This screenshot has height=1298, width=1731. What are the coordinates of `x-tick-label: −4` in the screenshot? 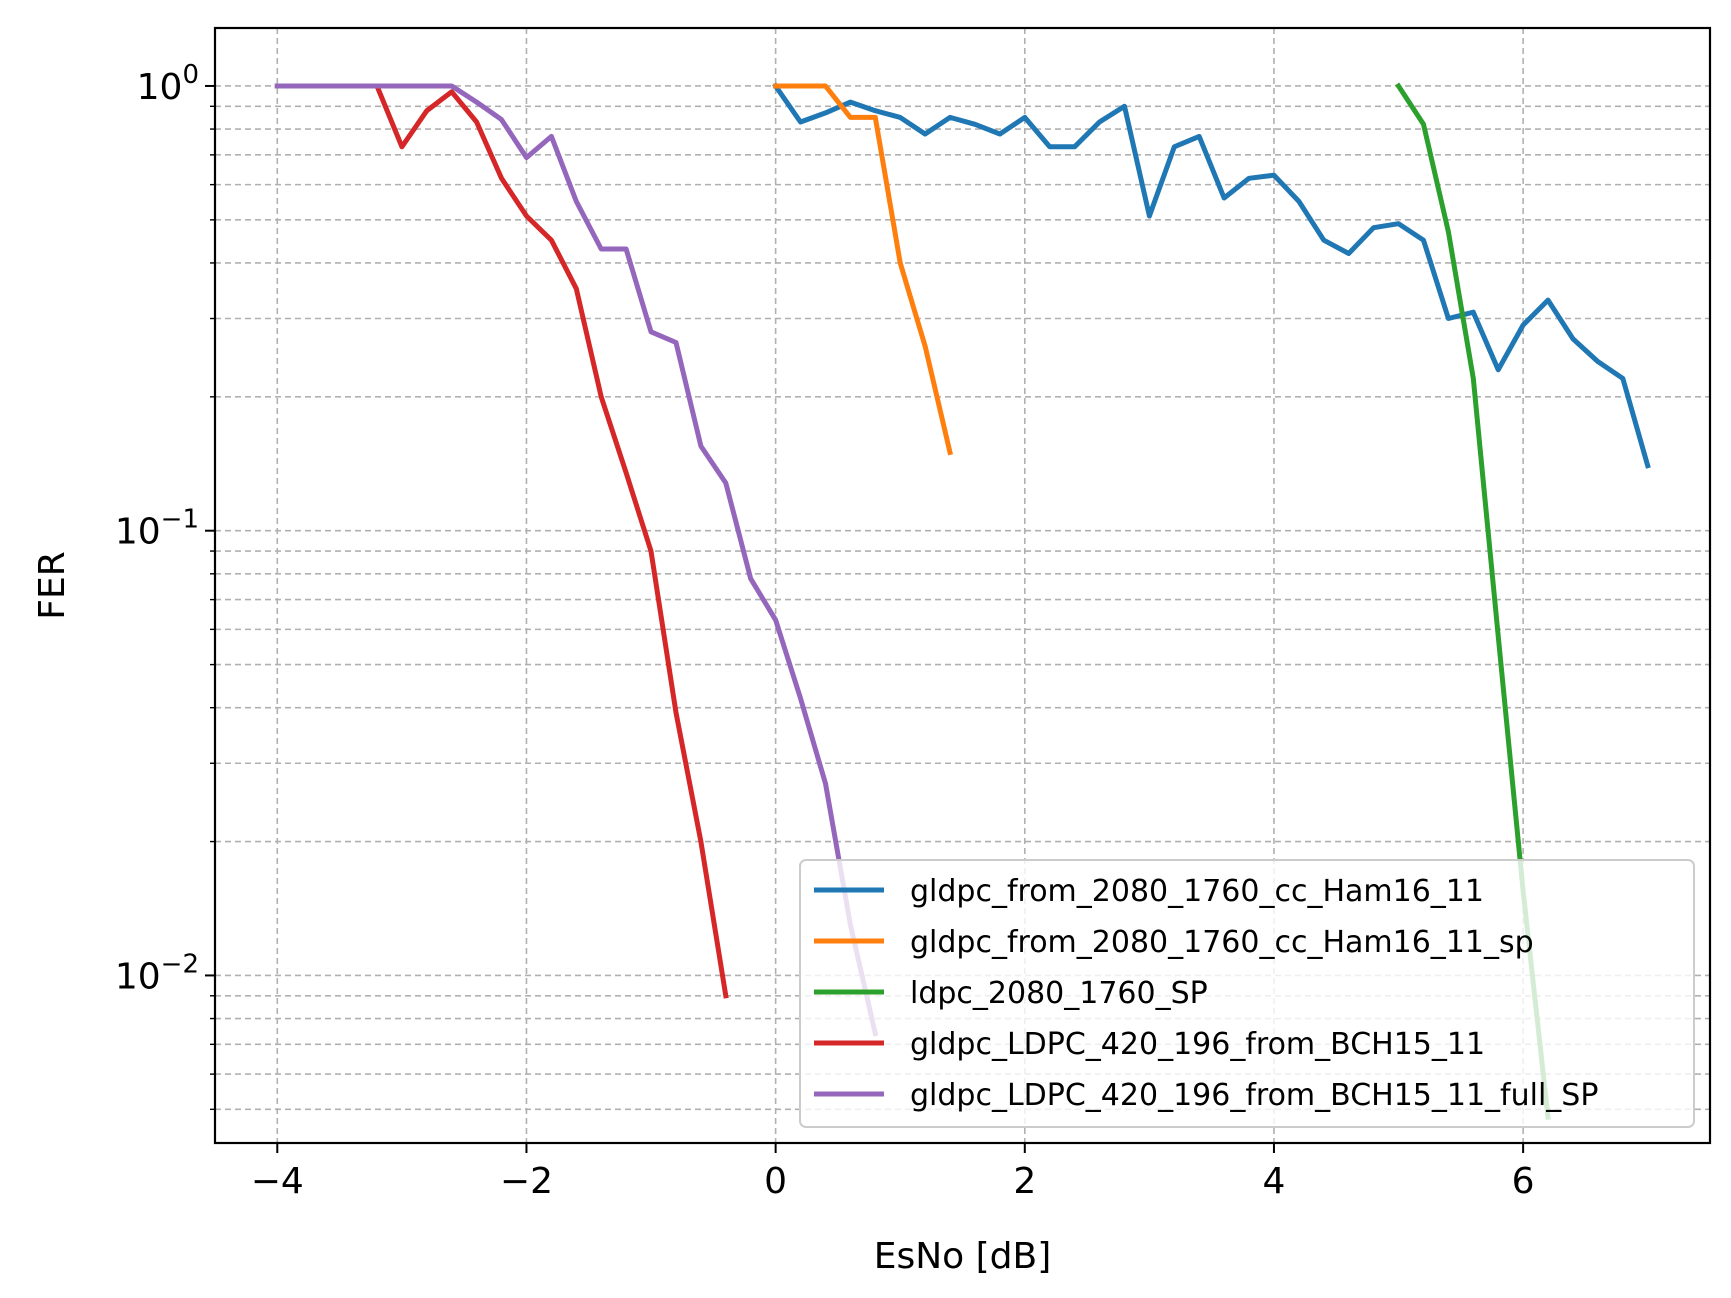 It's located at (277, 1181).